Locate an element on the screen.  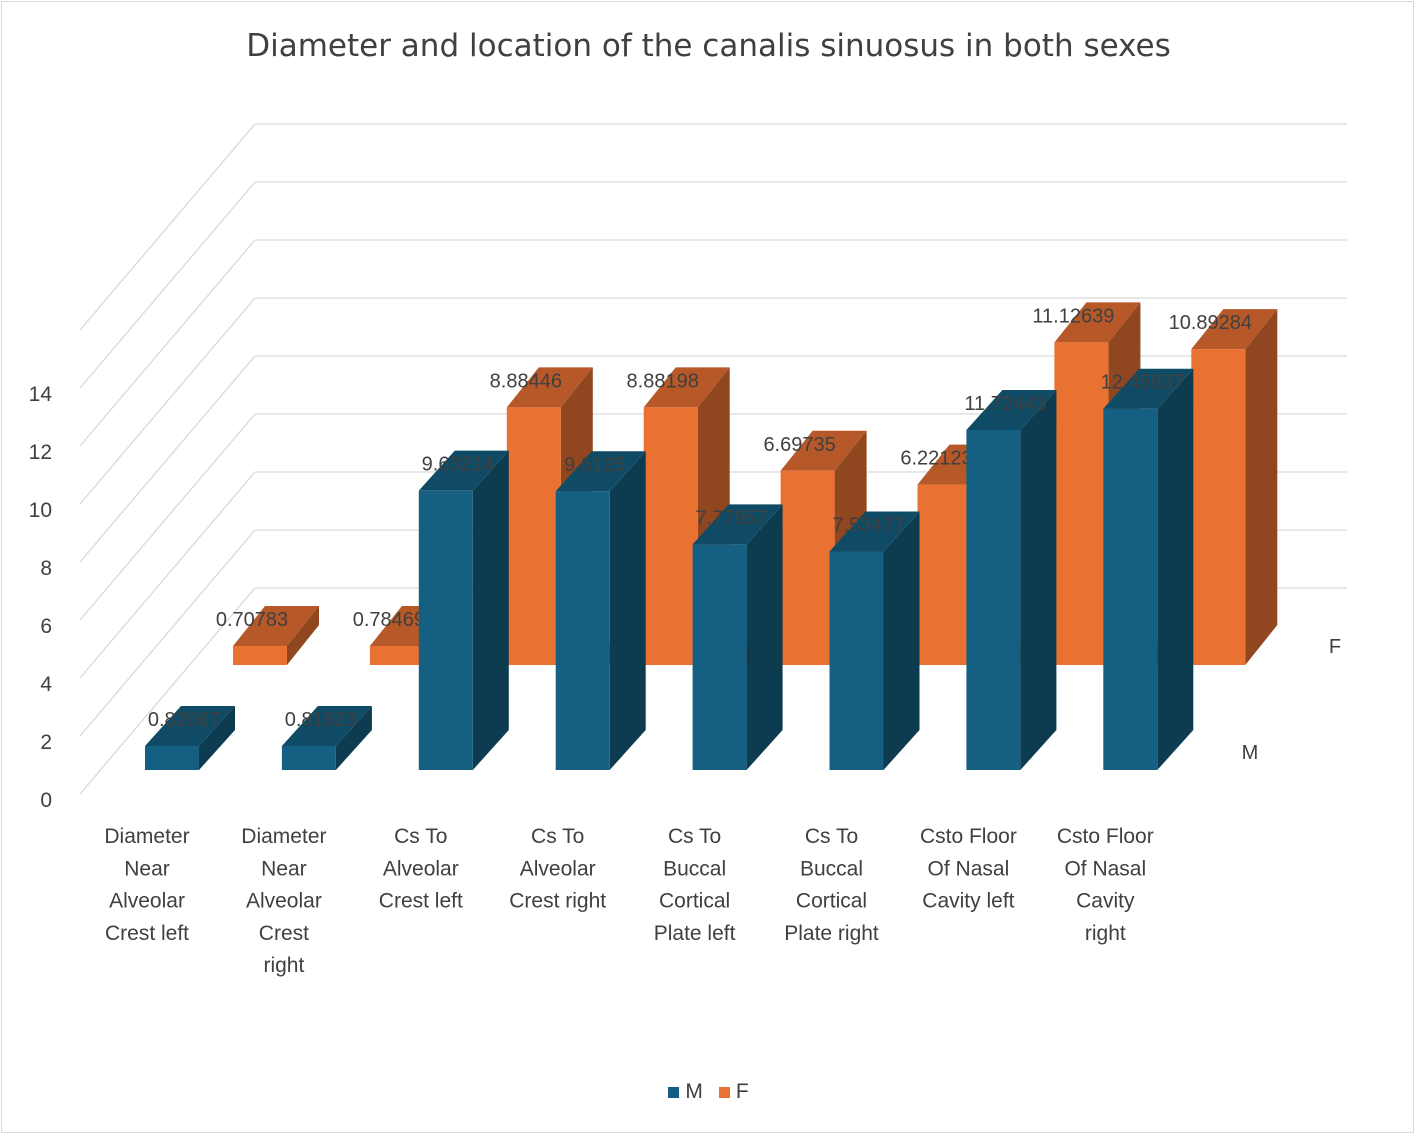
y-tick-label: 0 is located at coordinates (46, 800).